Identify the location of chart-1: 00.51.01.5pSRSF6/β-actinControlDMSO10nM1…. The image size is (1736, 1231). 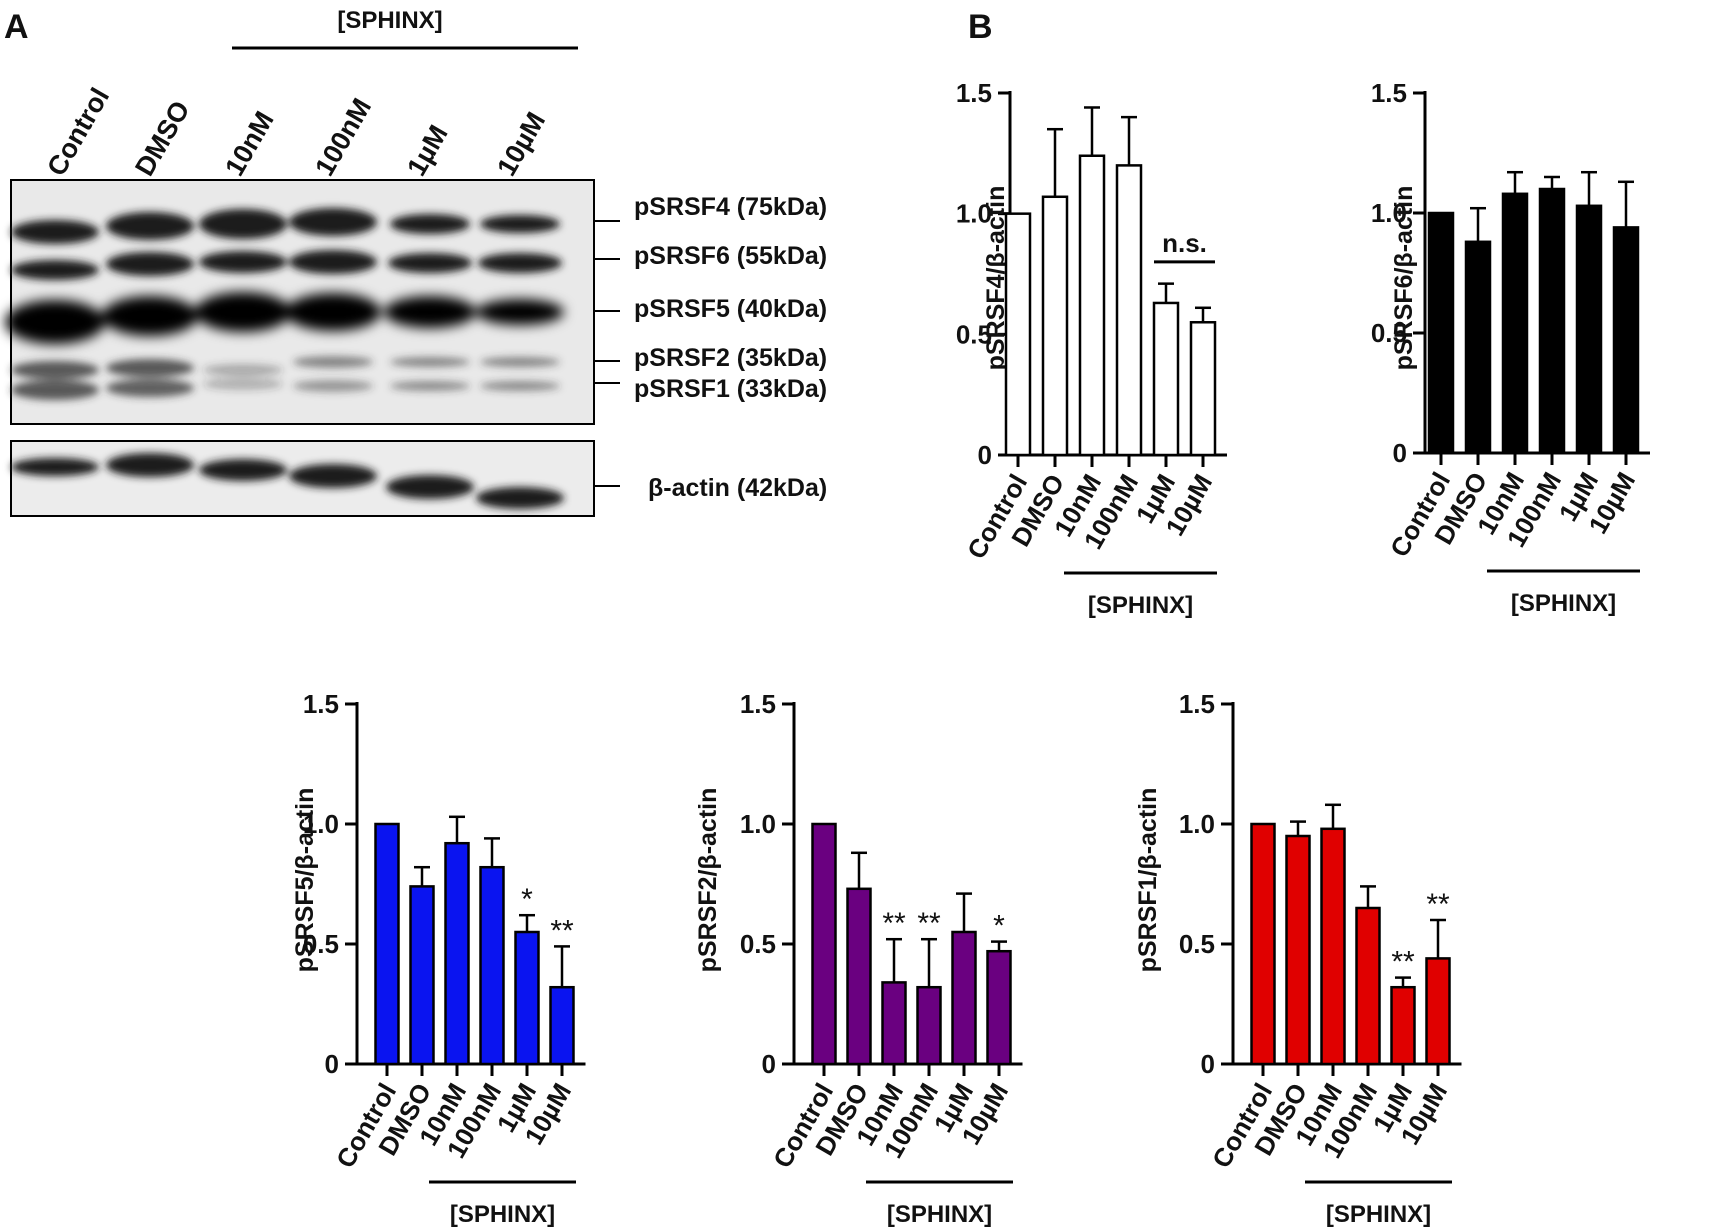
(1510, 347).